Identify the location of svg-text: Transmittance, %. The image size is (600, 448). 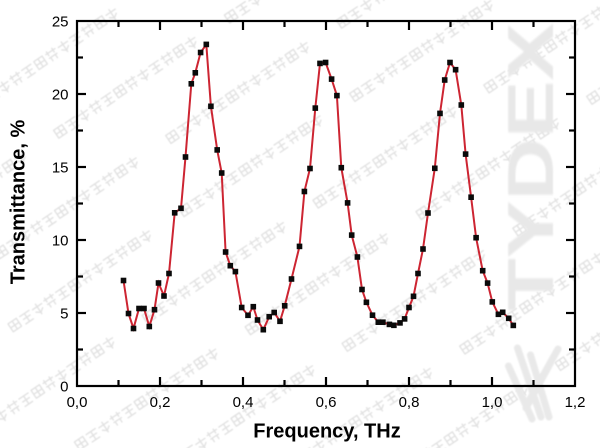
(19, 202).